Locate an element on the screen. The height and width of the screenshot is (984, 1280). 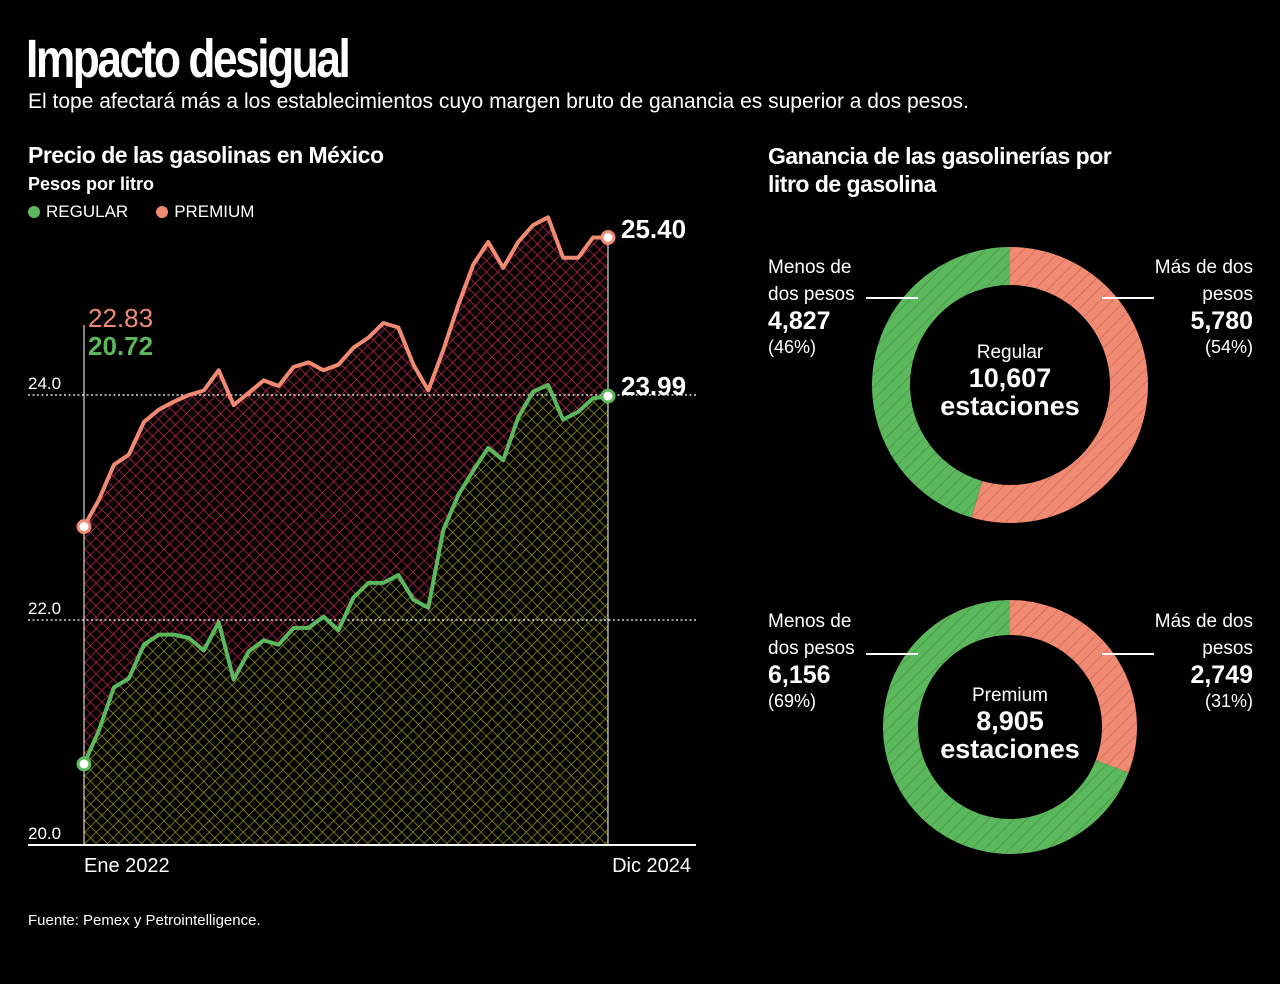
premium-line is located at coordinates (345, 371).